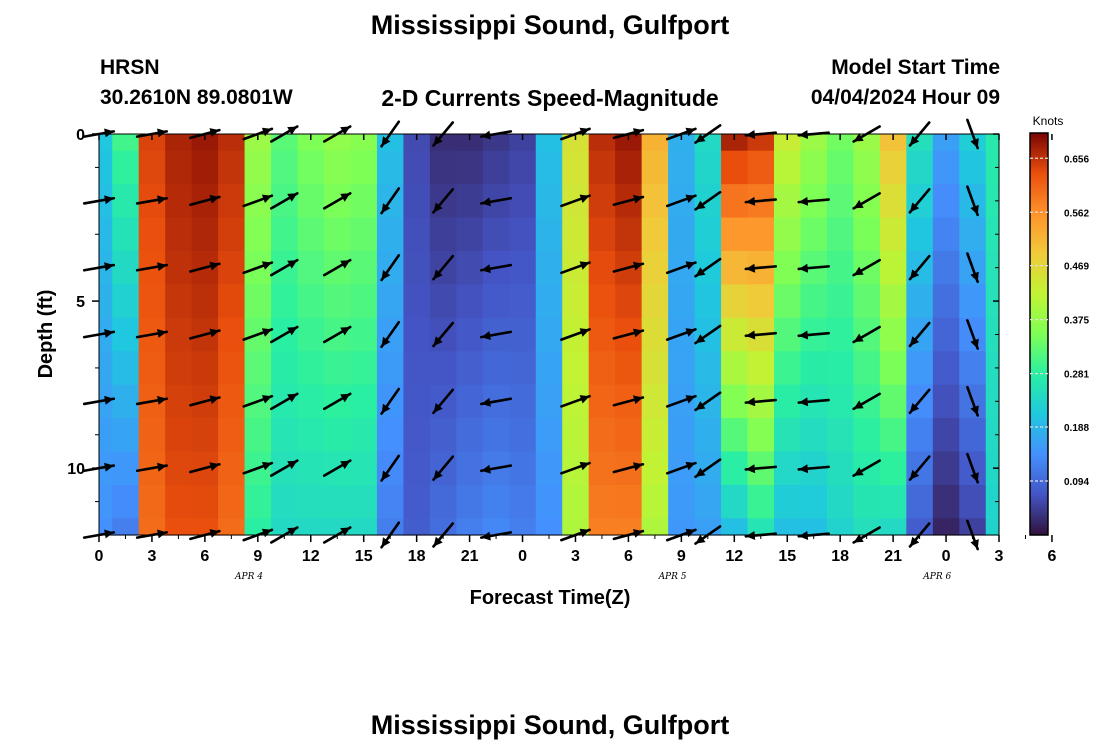 This screenshot has height=750, width=1100. Describe the element at coordinates (76, 469) in the screenshot. I see `y-tick-label: 10` at that location.